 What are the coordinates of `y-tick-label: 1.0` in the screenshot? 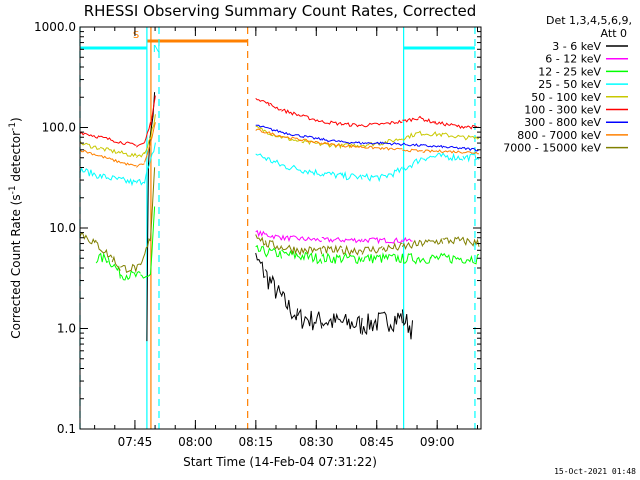 It's located at (66, 329).